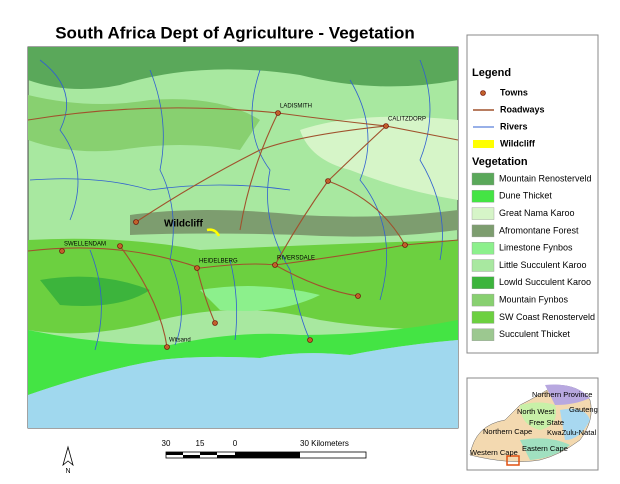 The width and height of the screenshot is (620, 484). What do you see at coordinates (67, 471) in the screenshot?
I see `north-label: N` at bounding box center [67, 471].